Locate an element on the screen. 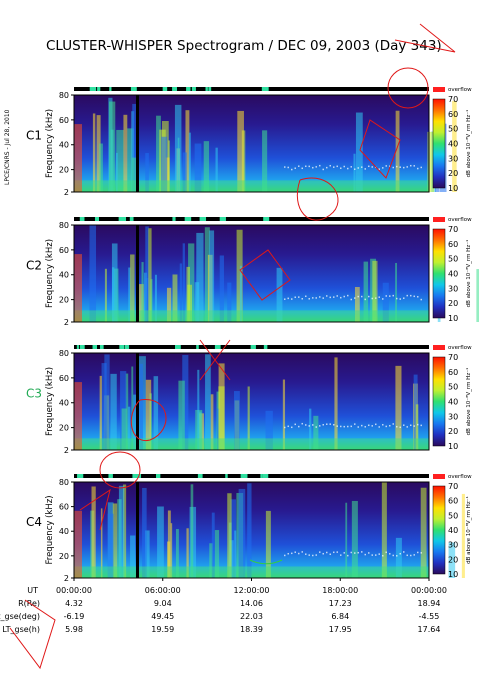  data-gap is located at coordinates (137, 273).